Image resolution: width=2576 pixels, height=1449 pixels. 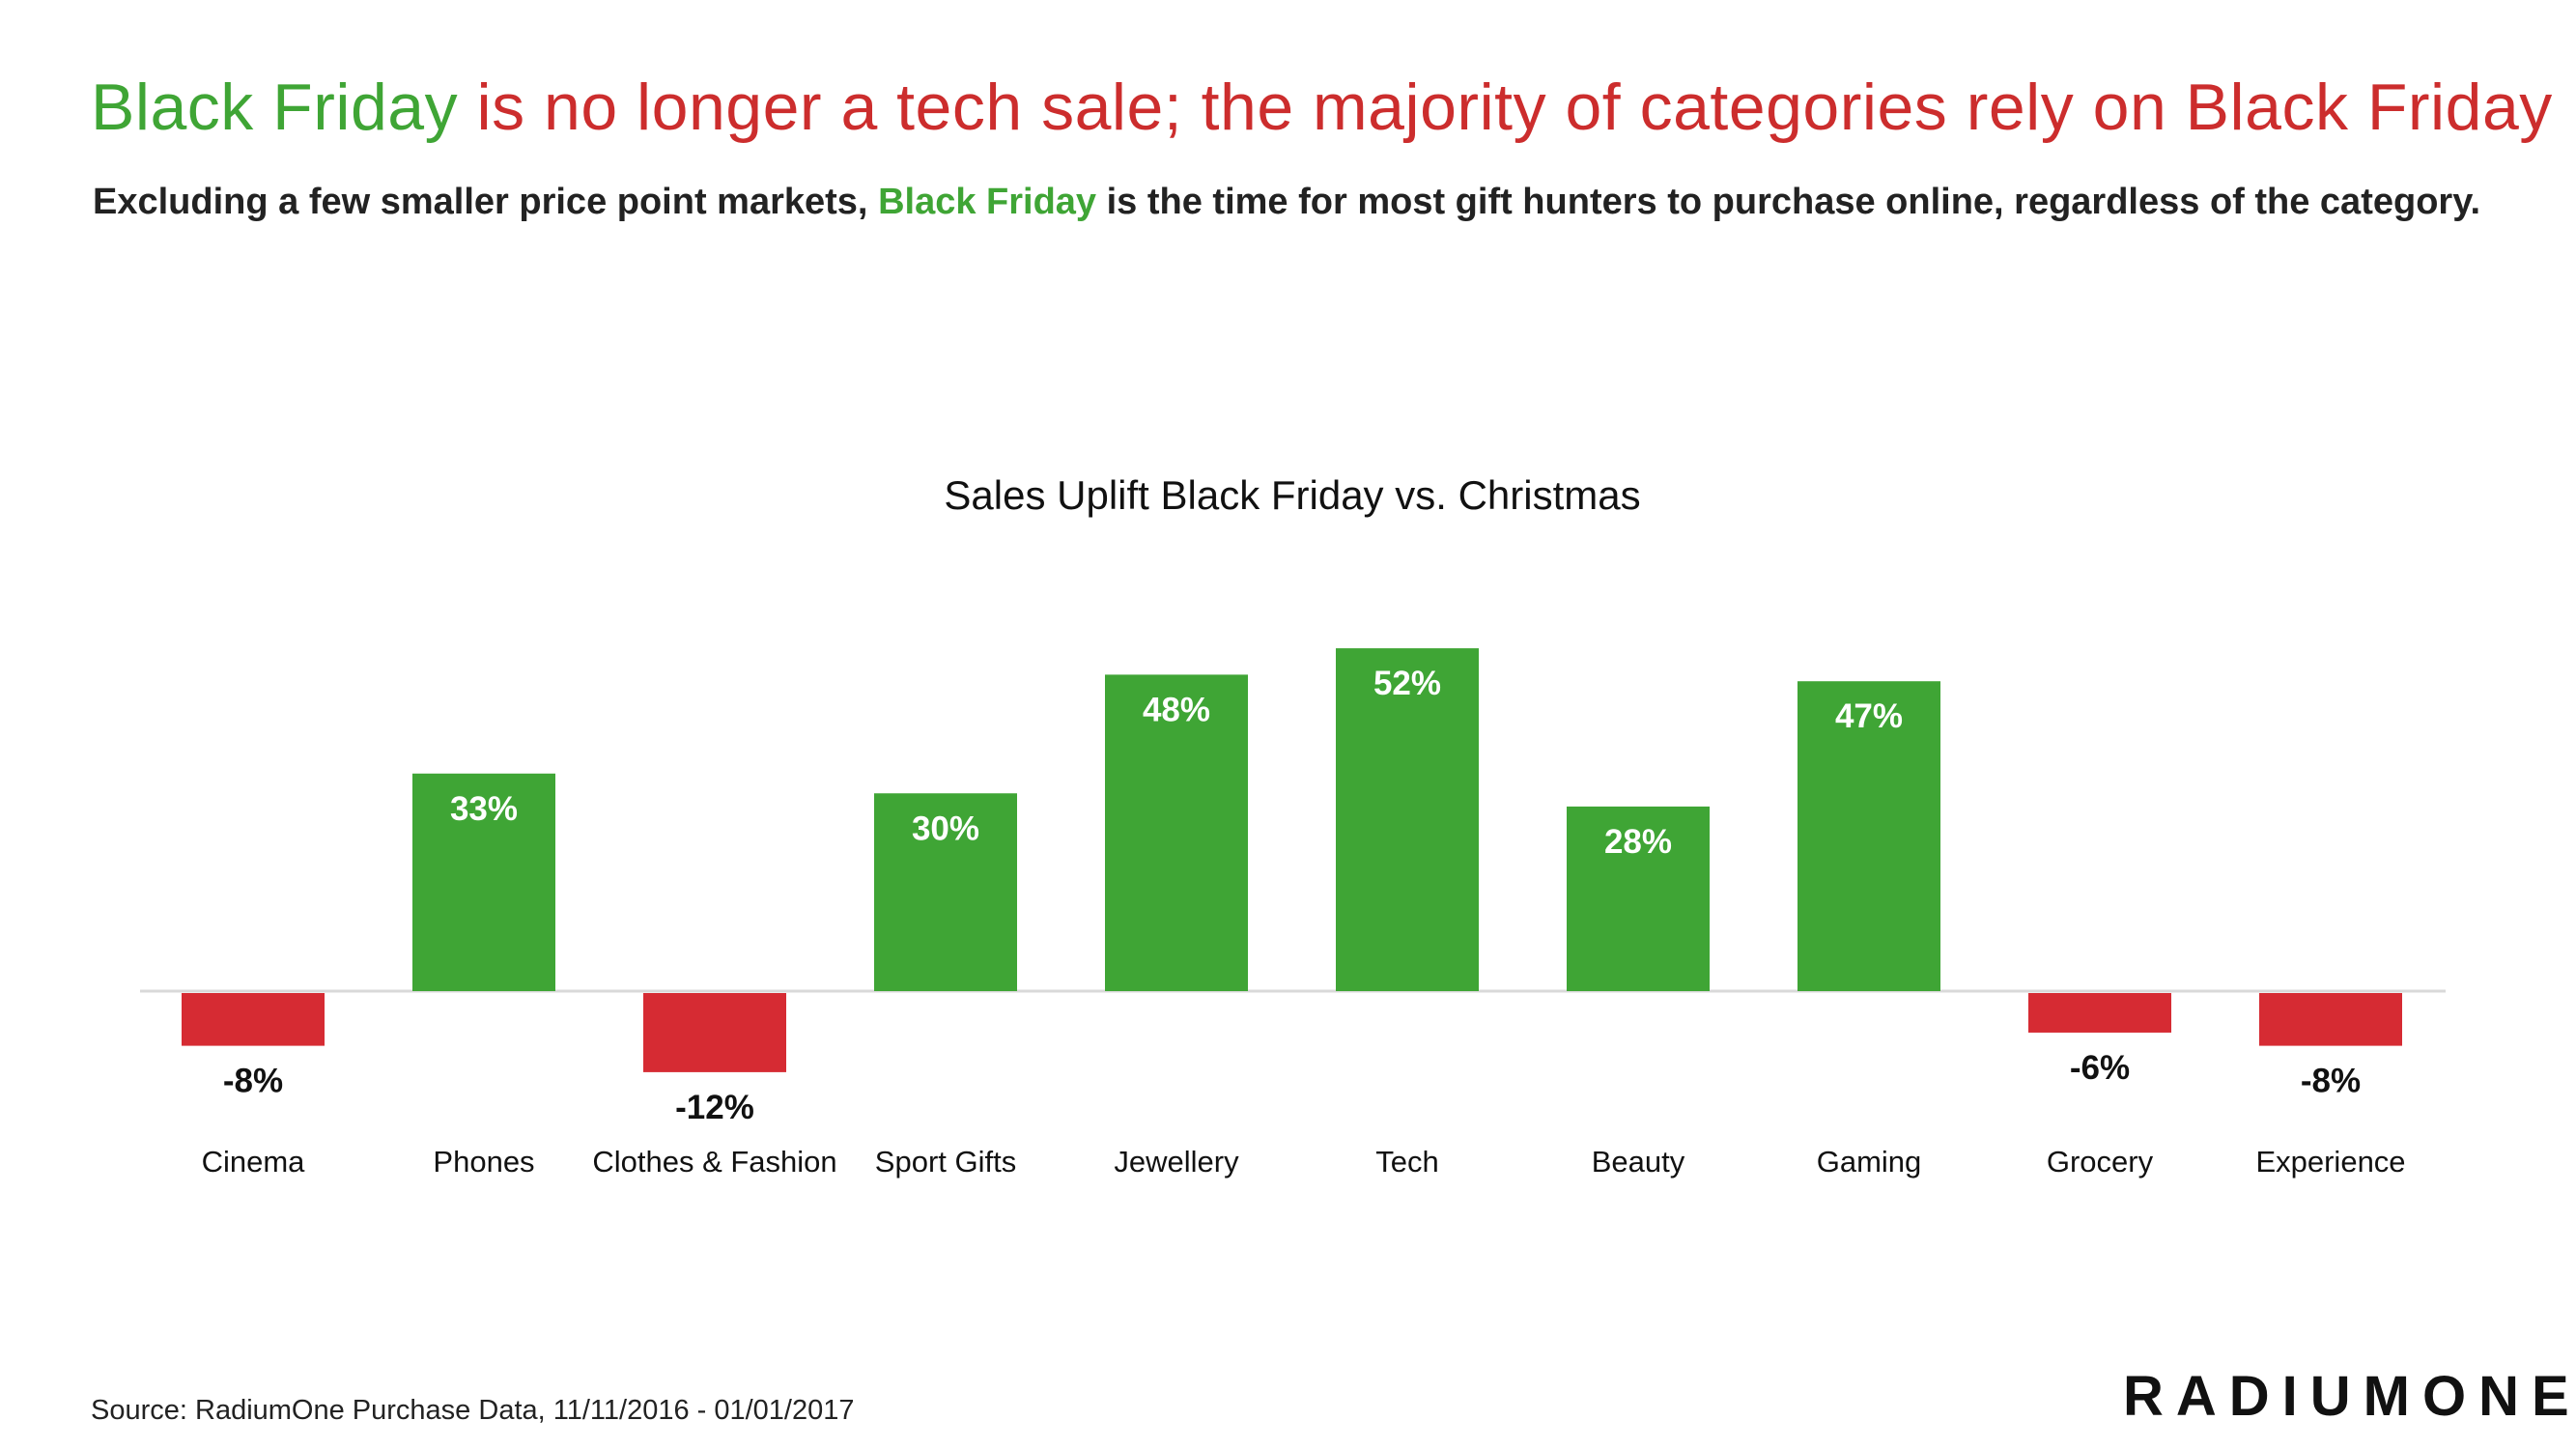 What do you see at coordinates (2330, 1162) in the screenshot?
I see `category-label-experience: Experience` at bounding box center [2330, 1162].